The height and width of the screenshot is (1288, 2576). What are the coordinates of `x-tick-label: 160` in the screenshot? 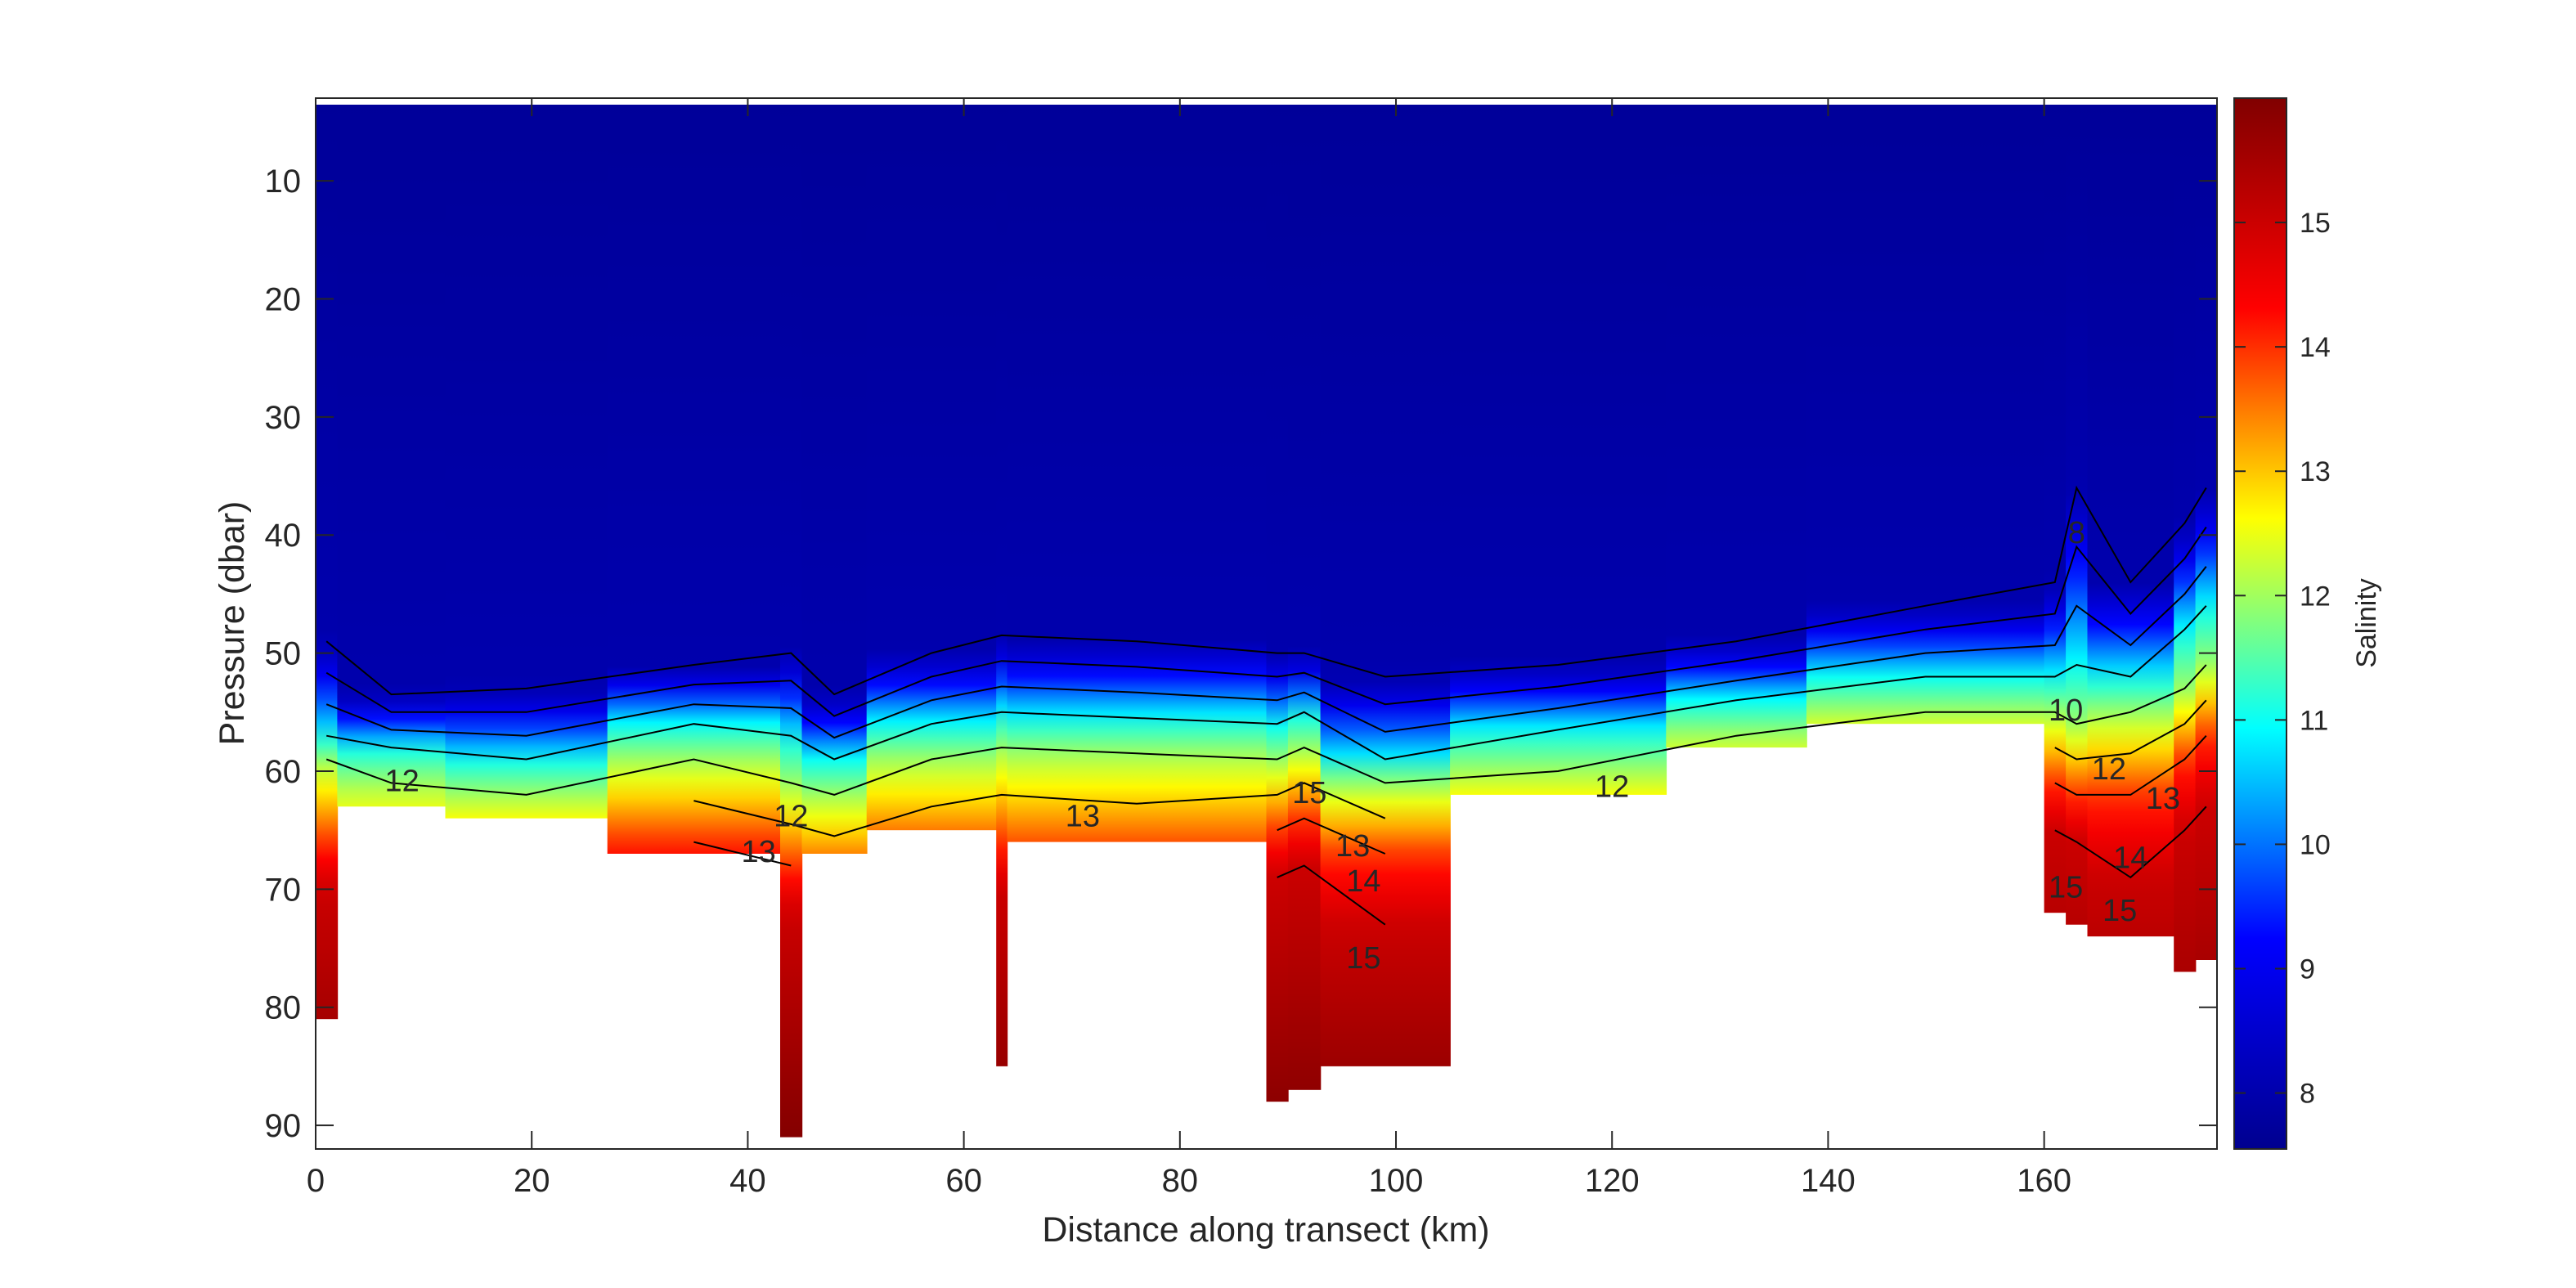 It's located at (2044, 1181).